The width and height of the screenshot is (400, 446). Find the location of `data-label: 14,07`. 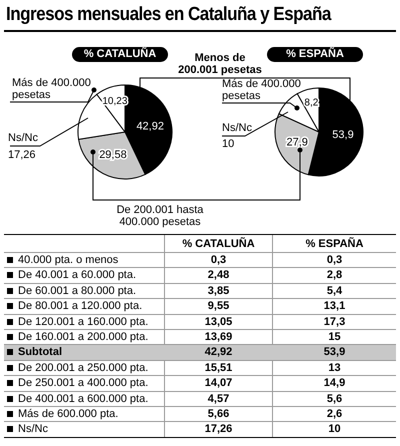

data-label: 14,07 is located at coordinates (219, 383).